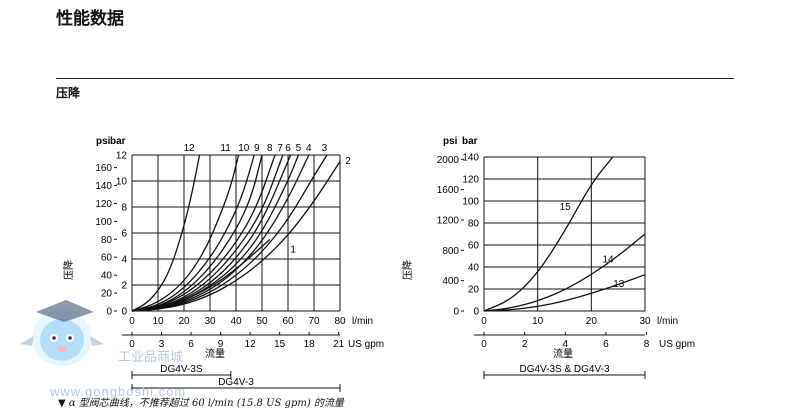  I want to click on chart2-bar-tick-label: 60, so click(474, 246).